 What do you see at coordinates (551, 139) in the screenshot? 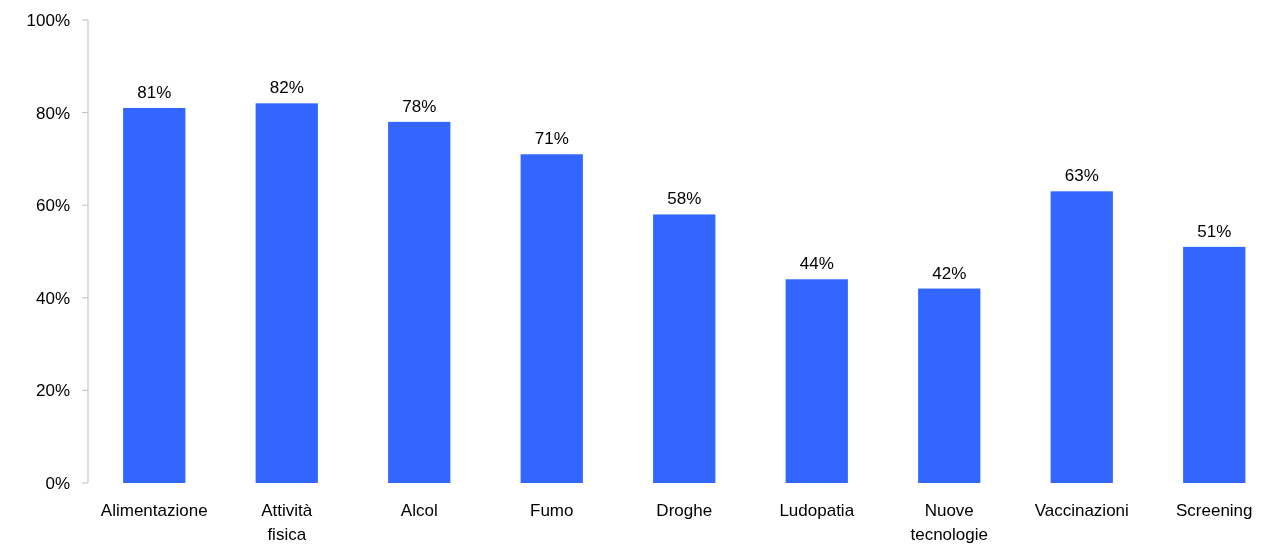
I see `data-label: 71%` at bounding box center [551, 139].